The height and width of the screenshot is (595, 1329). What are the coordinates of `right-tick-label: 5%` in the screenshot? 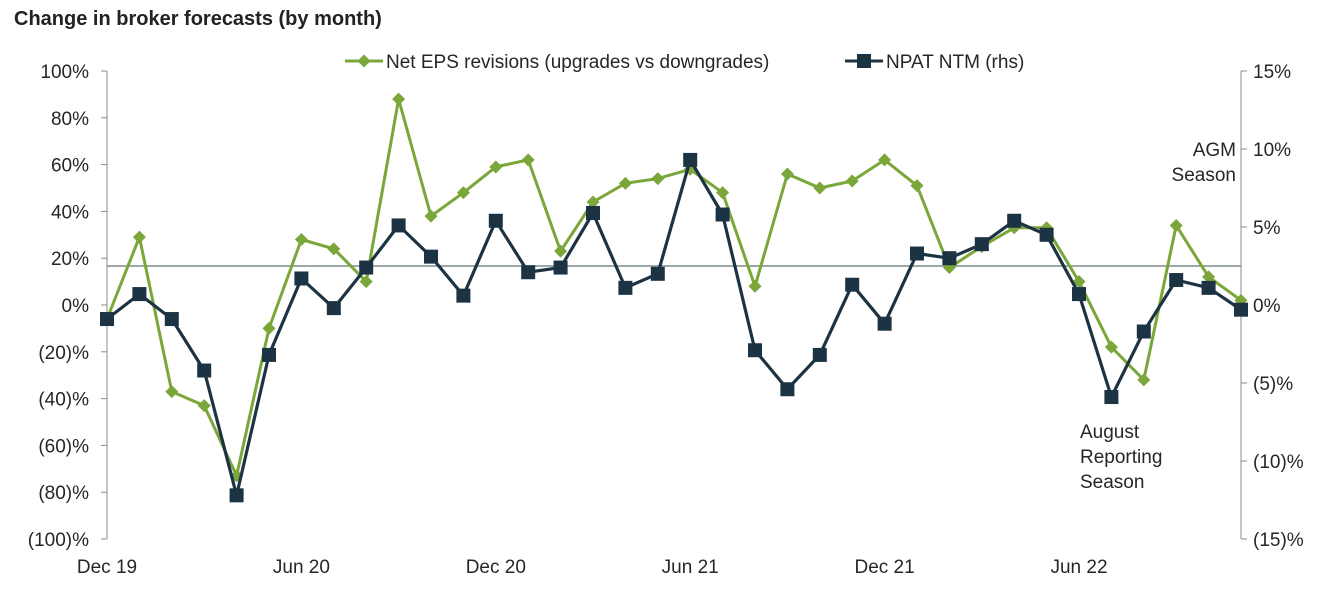 It's located at (1267, 228).